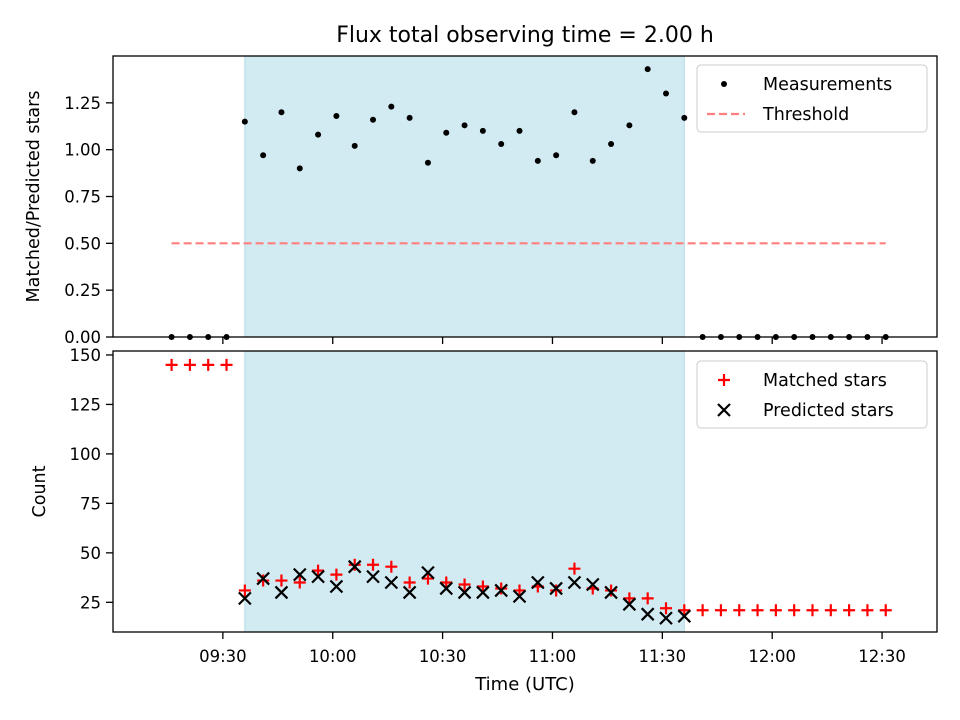  I want to click on x-tick-label: 11:30, so click(663, 656).